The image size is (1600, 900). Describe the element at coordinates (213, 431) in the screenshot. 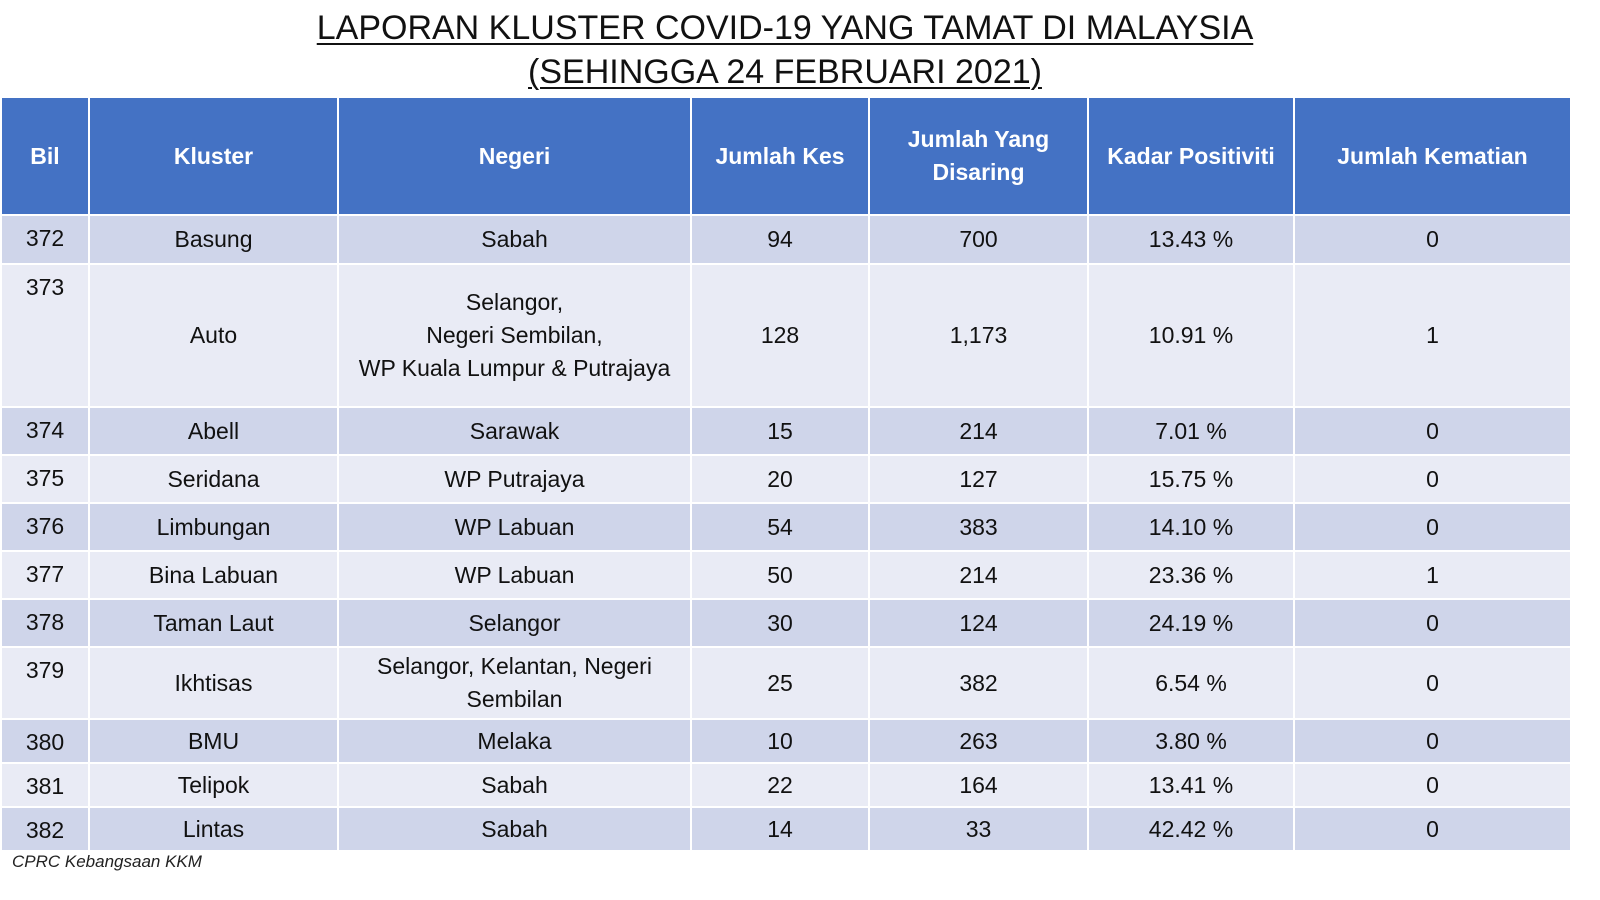

I see `cell-kluster: Abell` at that location.